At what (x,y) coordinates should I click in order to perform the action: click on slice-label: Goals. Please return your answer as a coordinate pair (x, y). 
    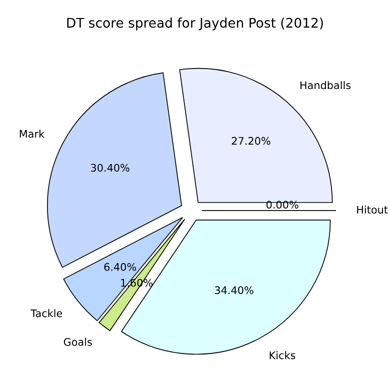
    Looking at the image, I should click on (78, 342).